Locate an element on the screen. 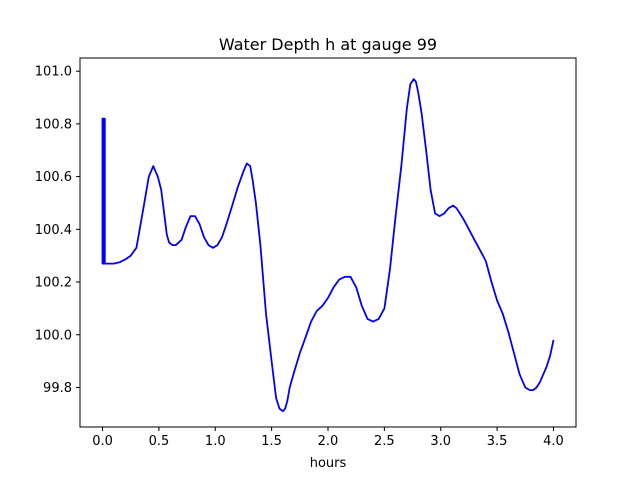 Image resolution: width=640 pixels, height=480 pixels. y-tick-label: 100.0 is located at coordinates (53, 335).